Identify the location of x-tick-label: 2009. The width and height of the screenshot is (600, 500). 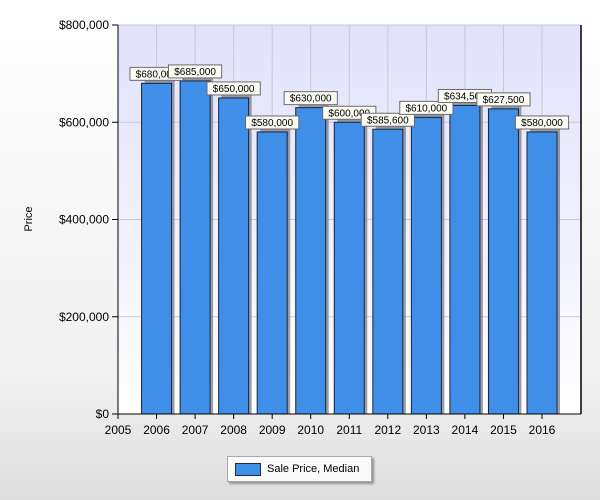
(272, 430).